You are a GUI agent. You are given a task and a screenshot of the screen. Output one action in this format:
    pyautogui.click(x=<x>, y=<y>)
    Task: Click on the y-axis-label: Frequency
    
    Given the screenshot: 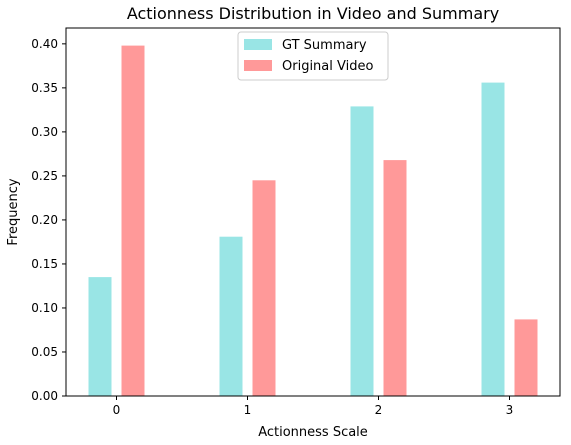 What is the action you would take?
    pyautogui.click(x=13, y=211)
    